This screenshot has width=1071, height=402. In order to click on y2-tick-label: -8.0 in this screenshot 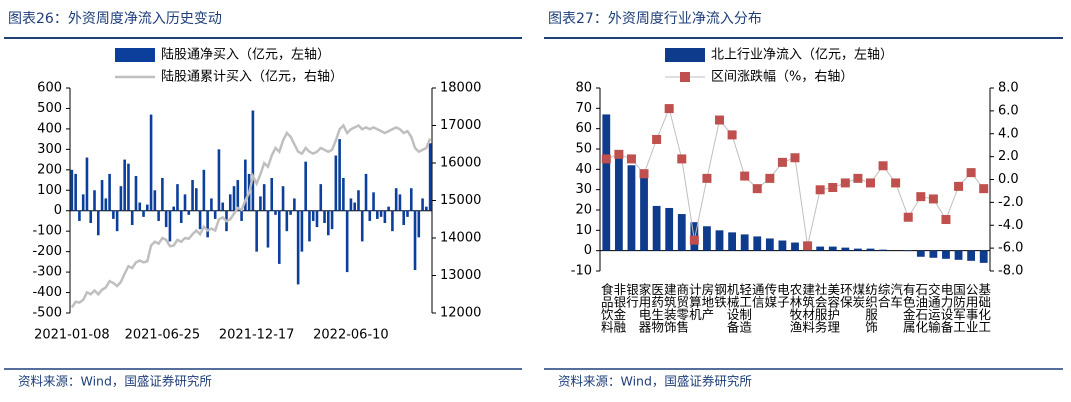, I will do `click(1010, 271)`.